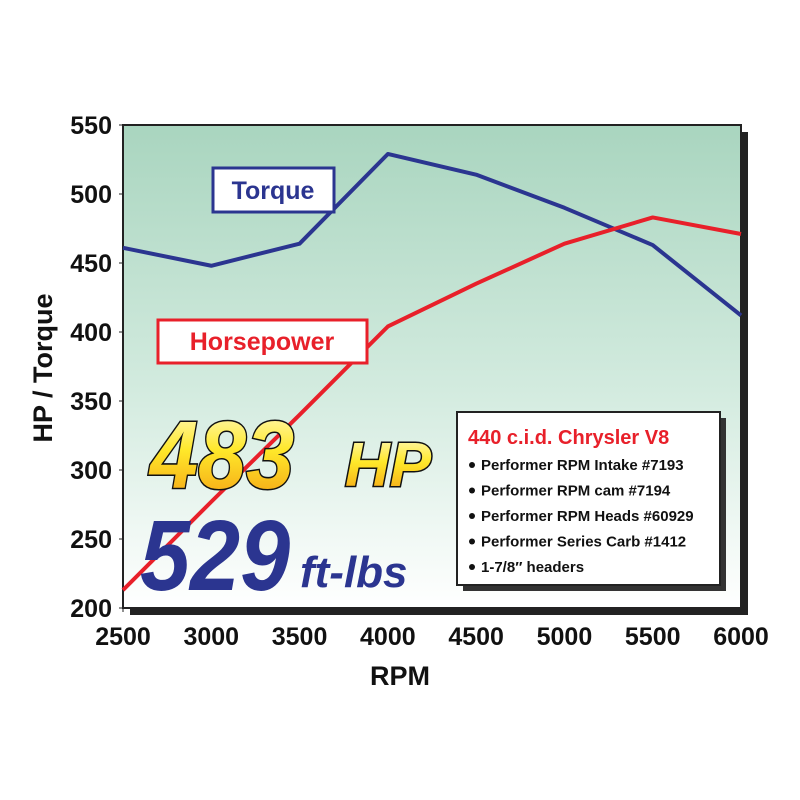 This screenshot has height=800, width=800. What do you see at coordinates (568, 438) in the screenshot?
I see `spec-title: 440 c.i.d. Chrysler V8` at bounding box center [568, 438].